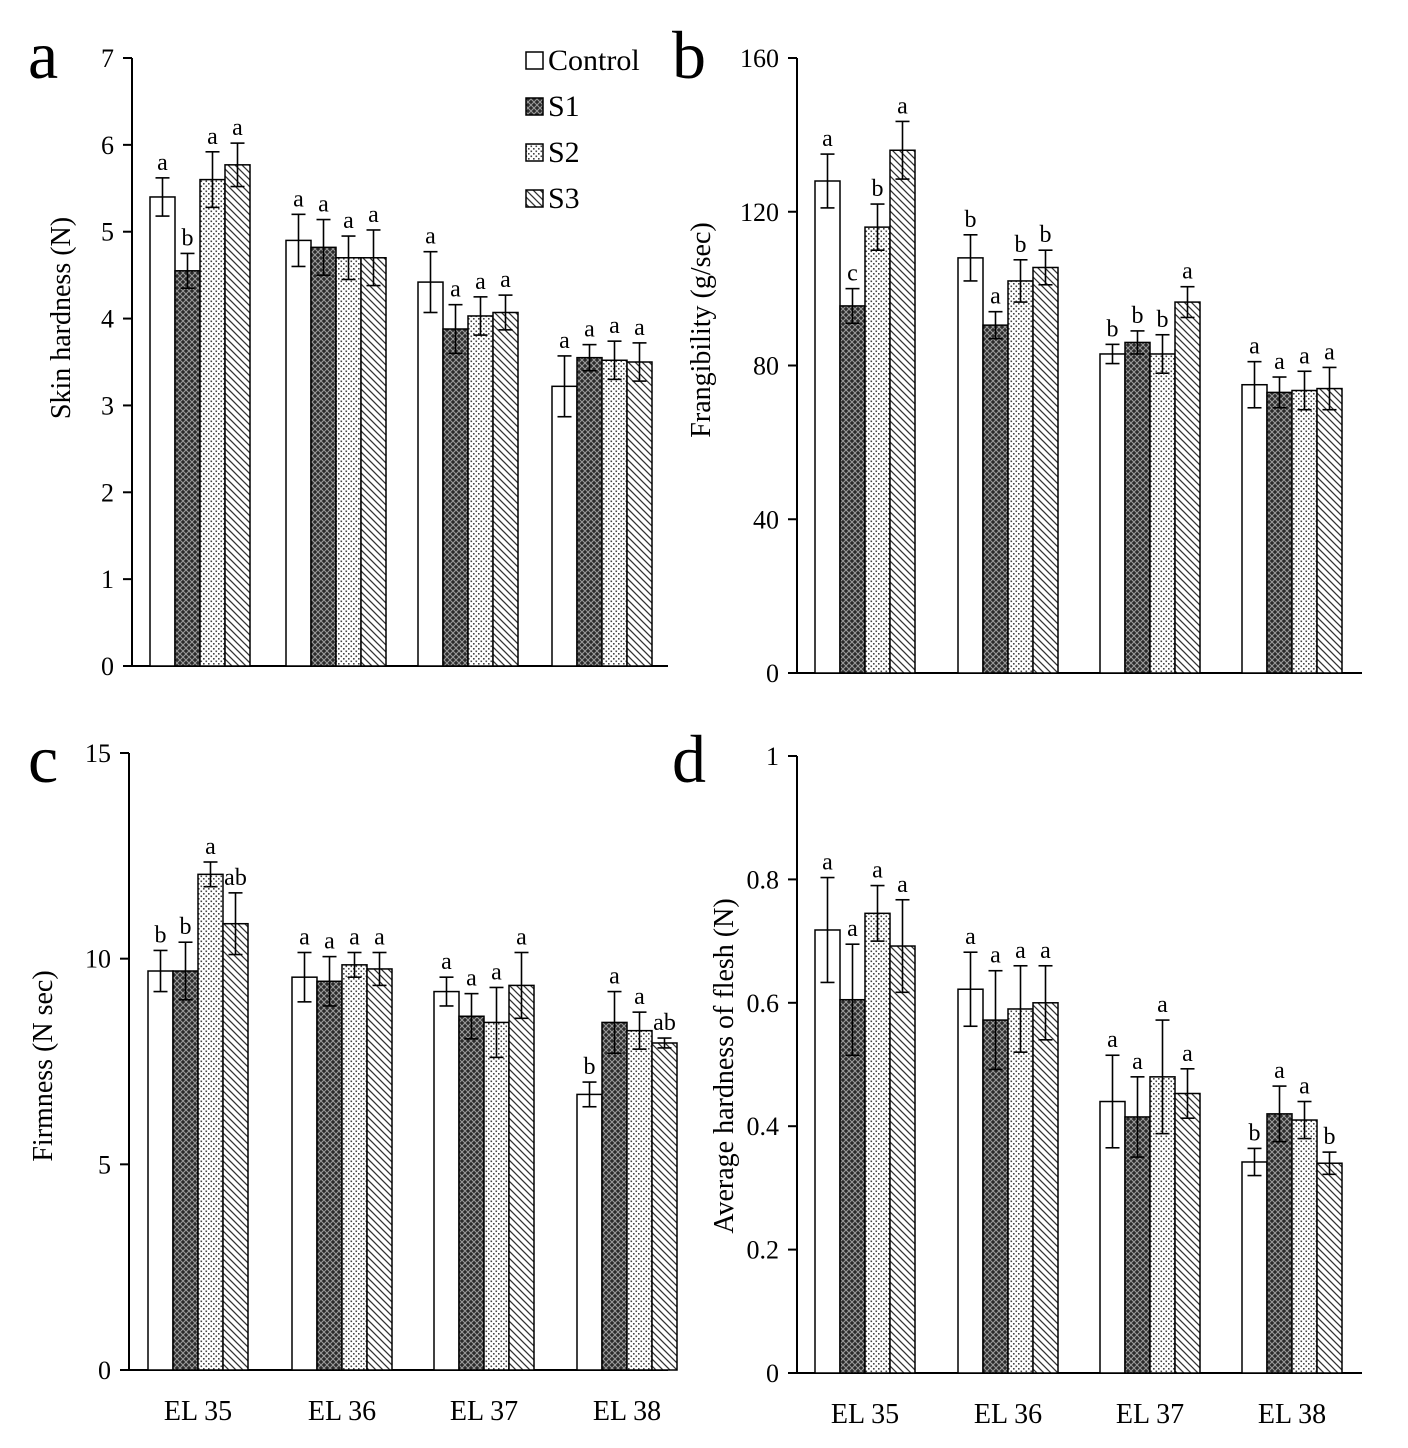  What do you see at coordinates (1292, 1414) in the screenshot?
I see `x-category-label: EL 38` at bounding box center [1292, 1414].